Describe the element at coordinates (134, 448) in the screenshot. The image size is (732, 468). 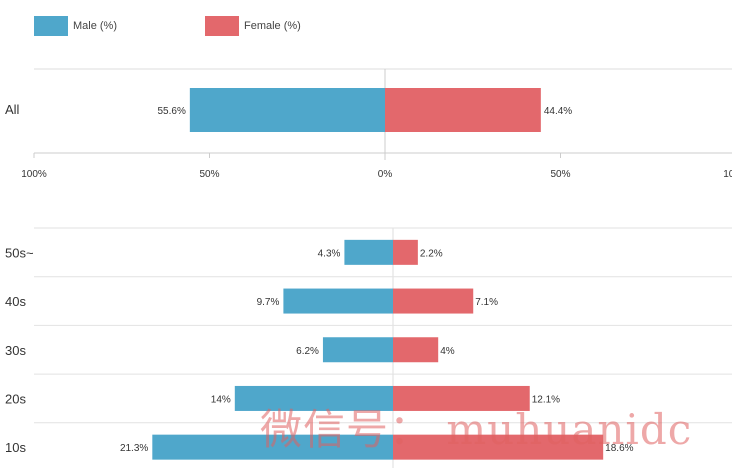
I see `data-label-male: 21.3%` at that location.